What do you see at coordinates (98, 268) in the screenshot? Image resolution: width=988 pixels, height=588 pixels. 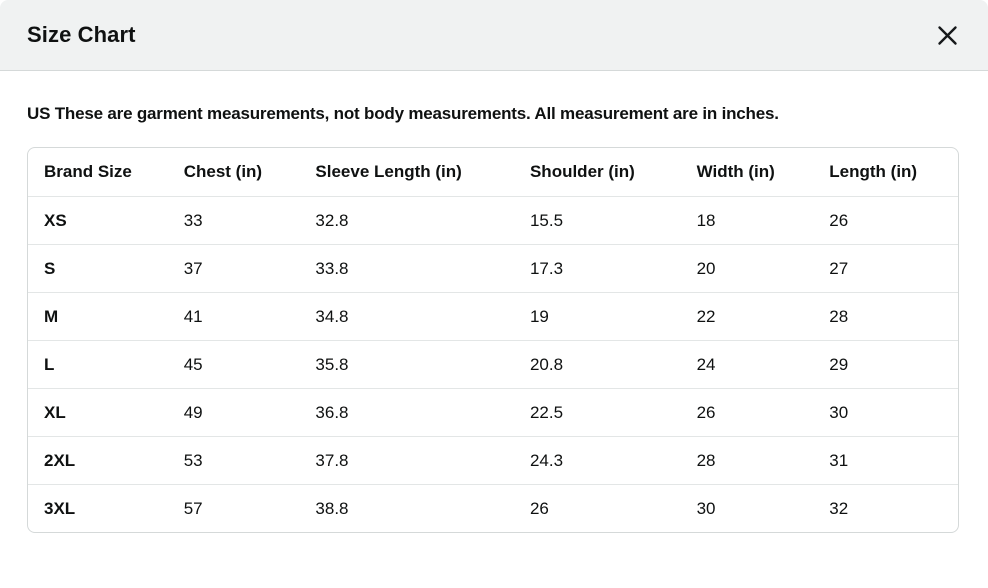 I see `brand-size-cell: S` at bounding box center [98, 268].